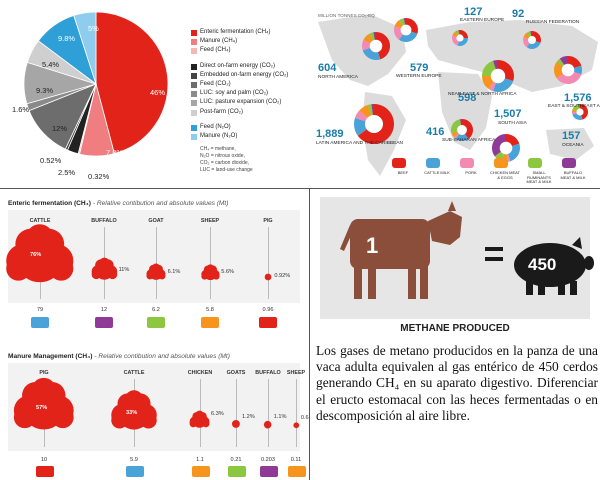  I want to click on map-legend-label: SMALL RUMINANTS MEAT & MILK, so click(539, 177).